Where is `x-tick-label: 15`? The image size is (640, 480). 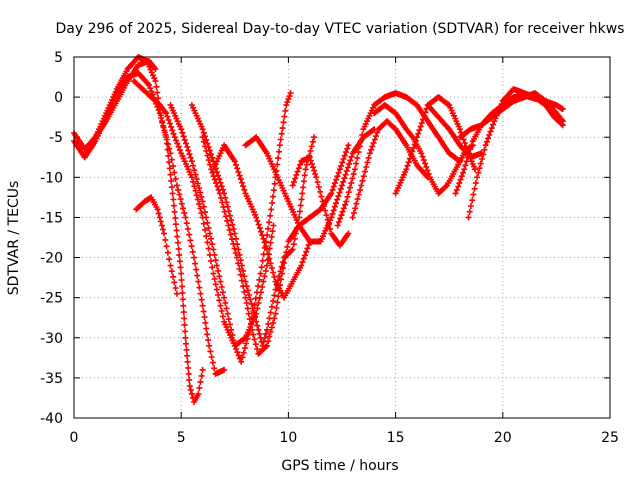
x-tick-label: 15 is located at coordinates (396, 438).